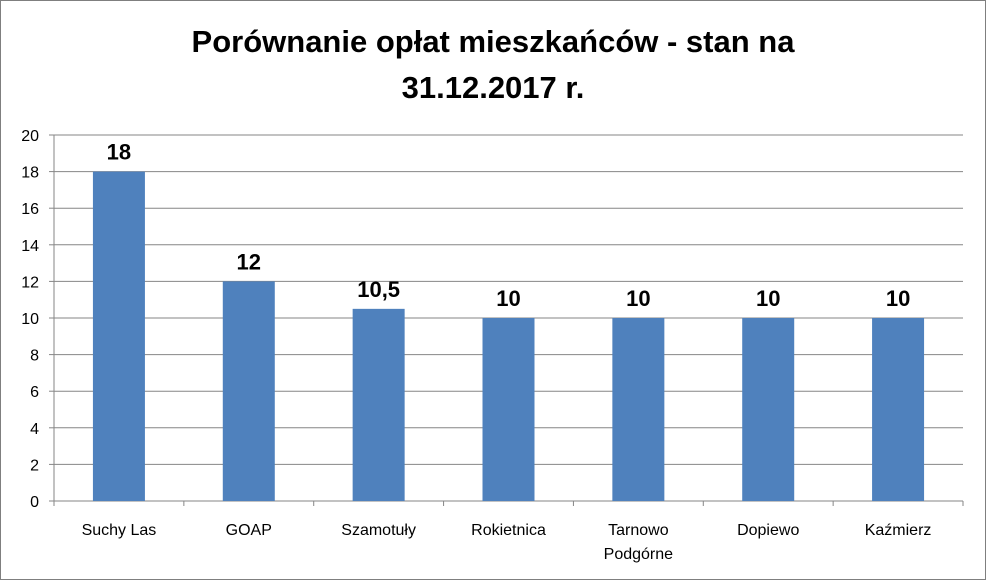 The height and width of the screenshot is (580, 986). I want to click on y-tick-label: 18, so click(30, 173).